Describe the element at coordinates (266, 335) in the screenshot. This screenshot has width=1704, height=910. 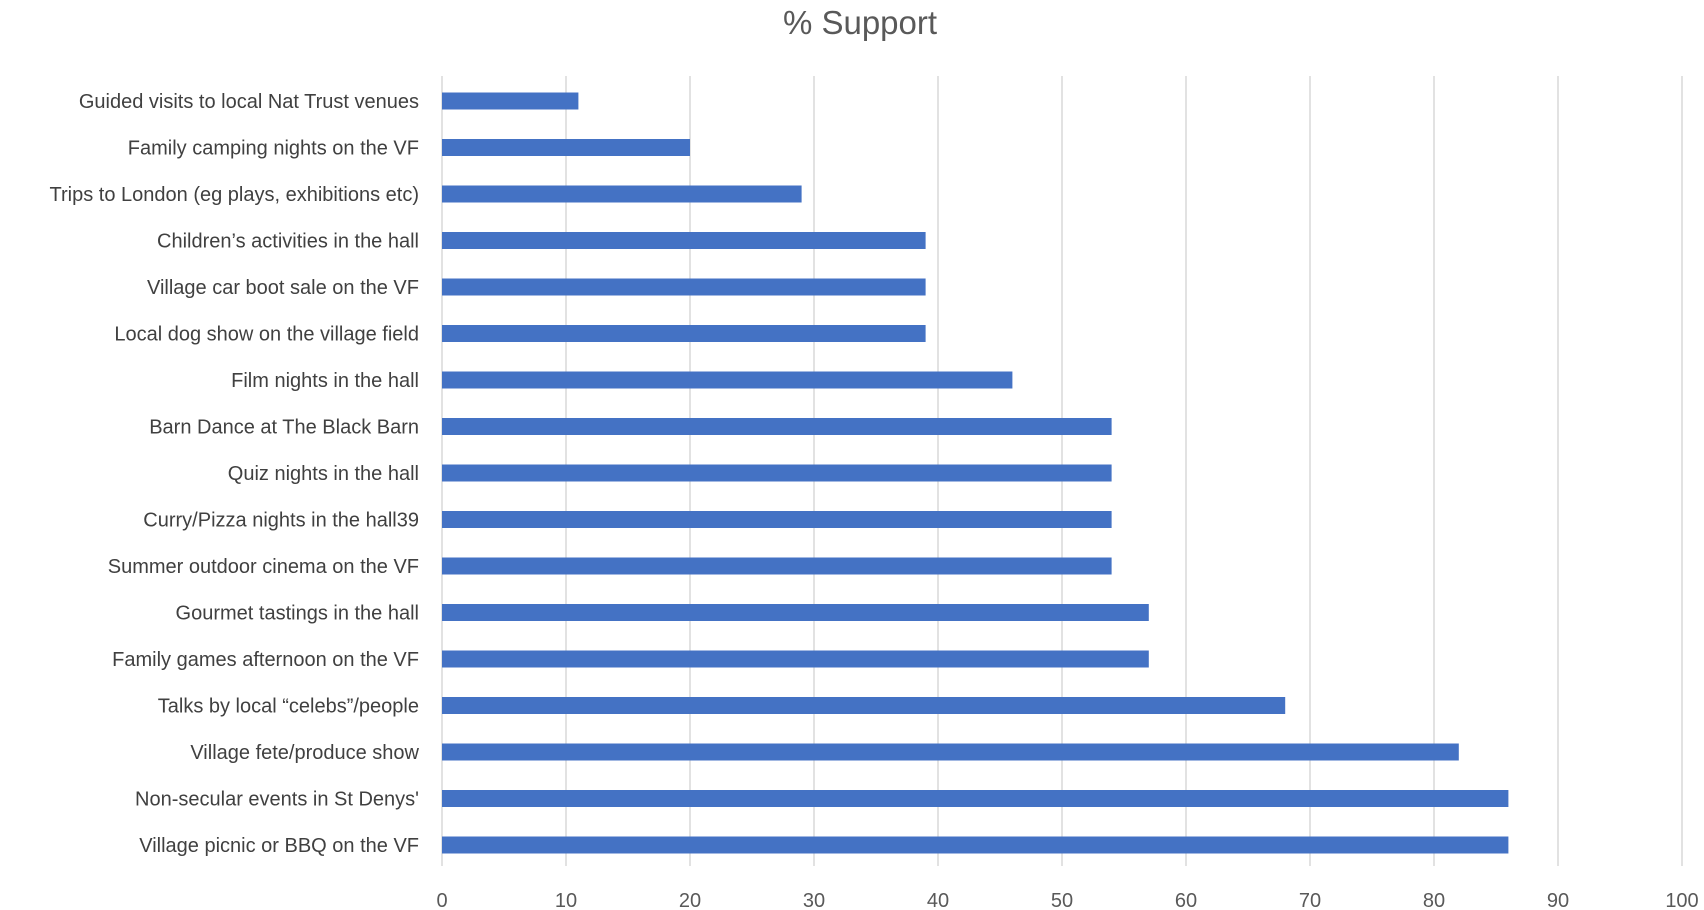
I see `category-label: Local dog show on the village field` at that location.